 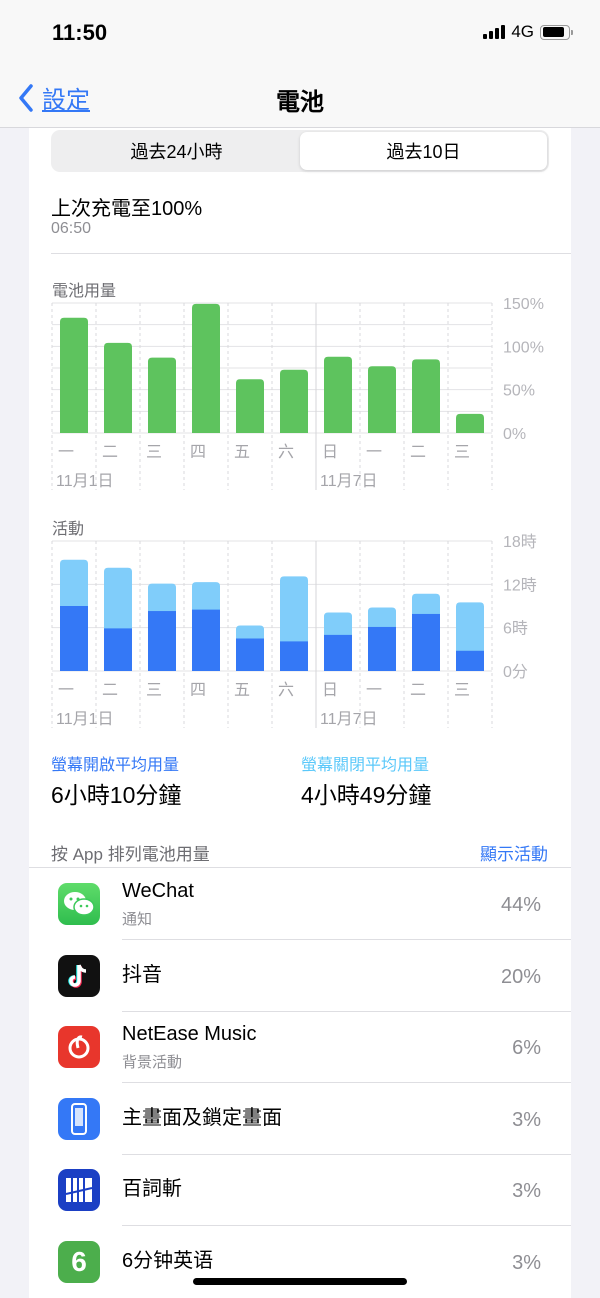 I want to click on home-lock-screen-icon, so click(x=79, y=1118).